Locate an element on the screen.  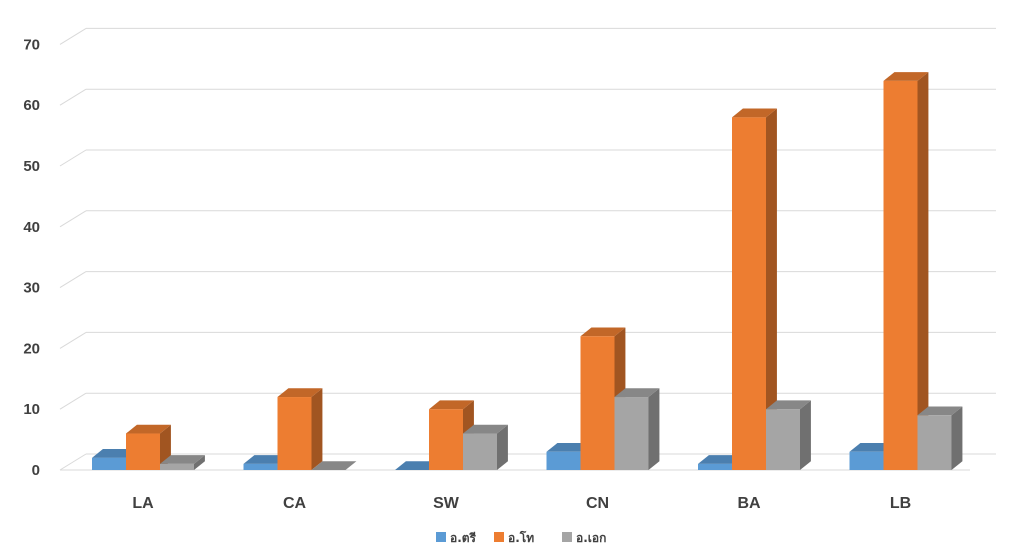
y-axis-ticks: 0 10 20 30 40 50 60 70 is located at coordinates (31, 257).